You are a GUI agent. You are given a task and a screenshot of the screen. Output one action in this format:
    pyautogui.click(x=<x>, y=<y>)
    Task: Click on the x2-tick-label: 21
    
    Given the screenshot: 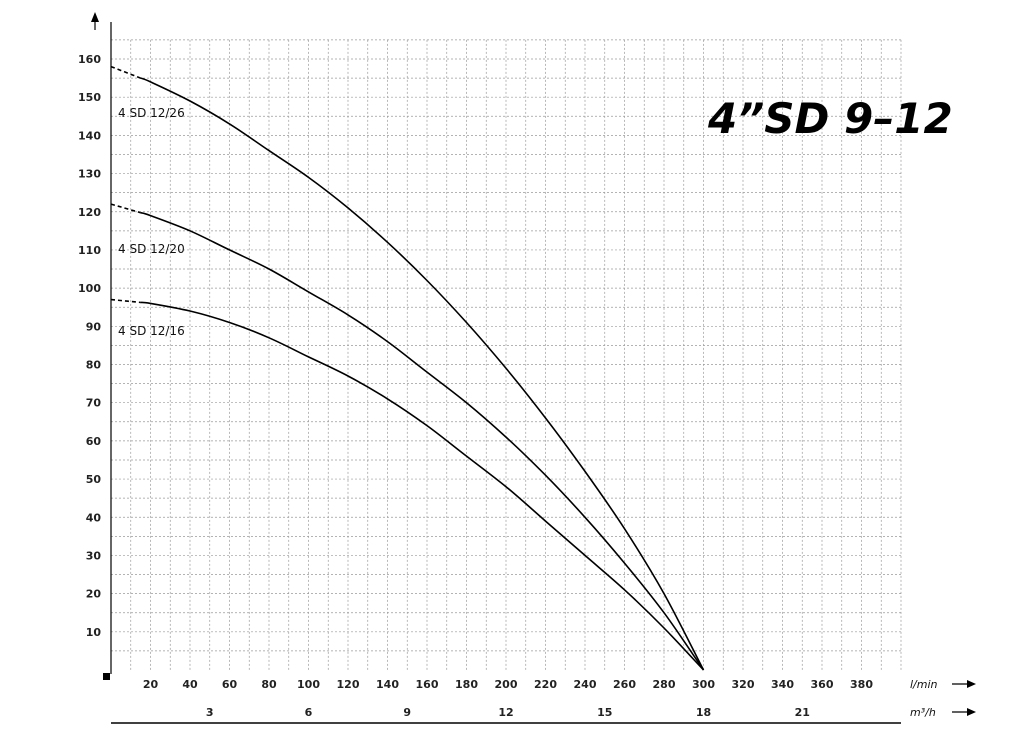 What is the action you would take?
    pyautogui.click(x=802, y=712)
    